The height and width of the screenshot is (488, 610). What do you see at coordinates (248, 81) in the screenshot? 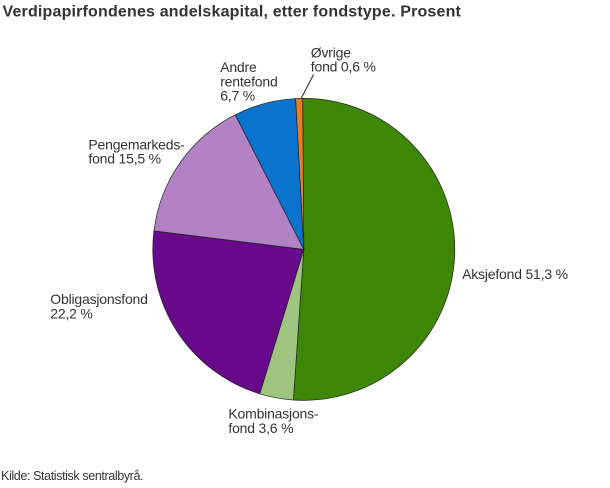
I see `svg-text: rentefond` at bounding box center [248, 81].